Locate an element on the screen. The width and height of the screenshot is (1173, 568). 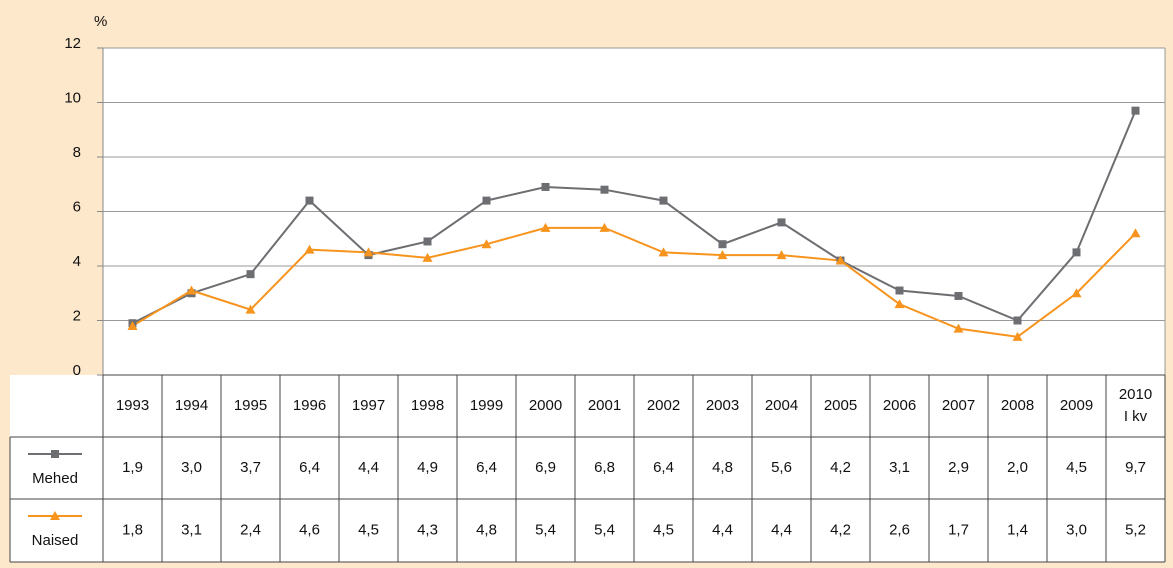
category-label: 2002 is located at coordinates (663, 405).